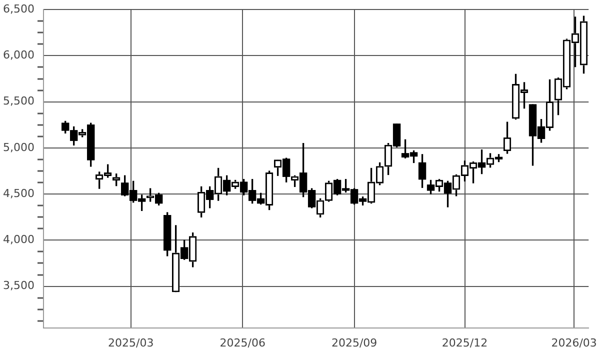  I want to click on y-tick-label: 6,500, so click(18, 9).